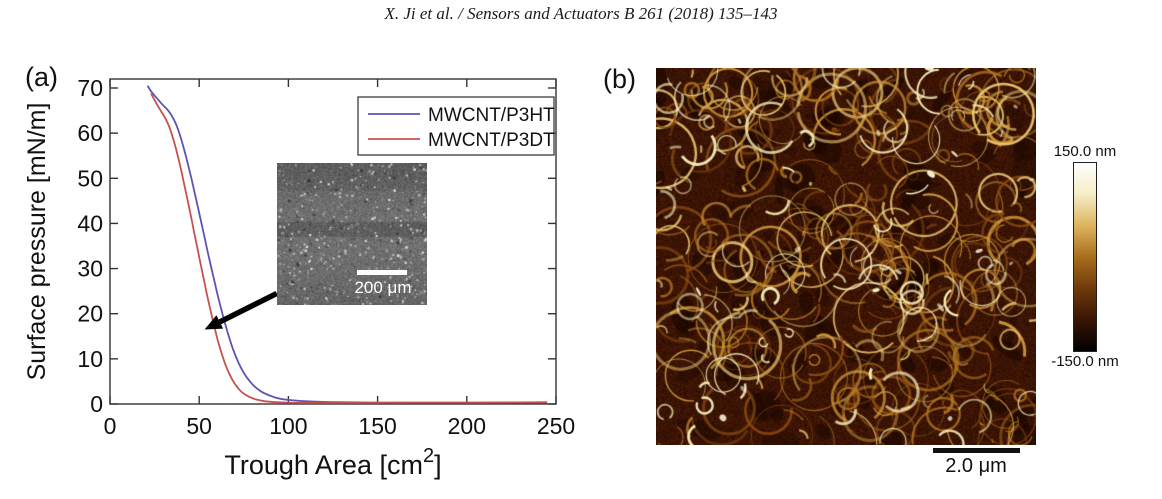 The width and height of the screenshot is (1162, 499). I want to click on panel-b-label: (b), so click(619, 79).